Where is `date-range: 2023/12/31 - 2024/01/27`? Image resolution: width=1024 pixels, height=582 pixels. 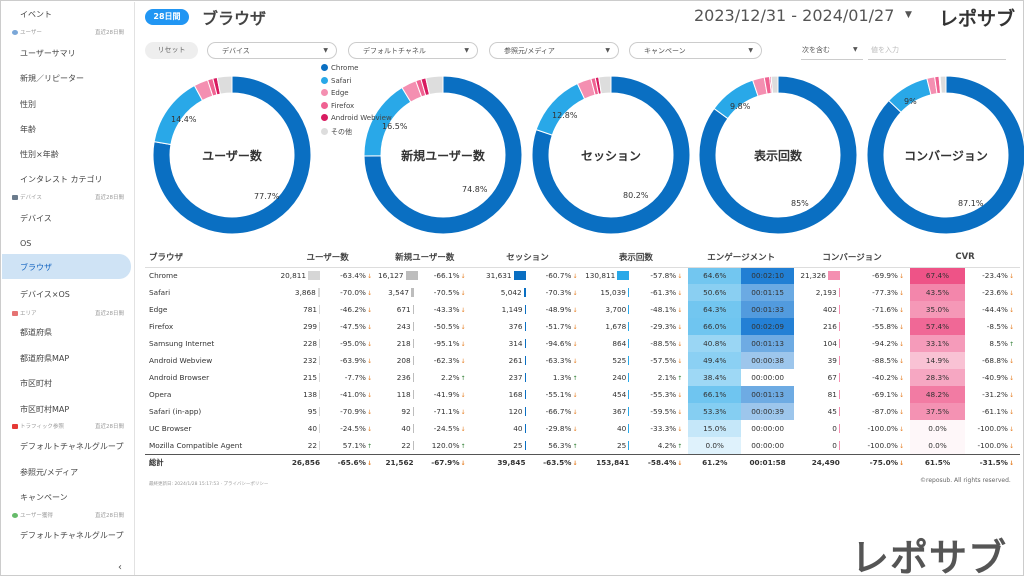
date-range: 2023/12/31 - 2024/01/27 is located at coordinates (794, 15).